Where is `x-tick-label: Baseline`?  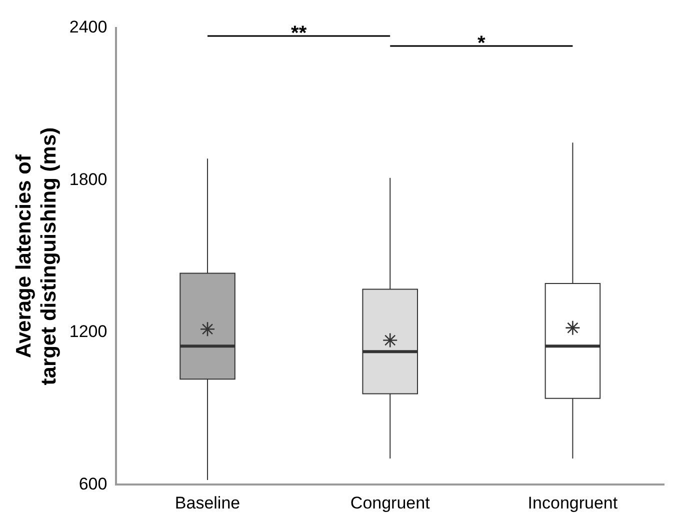
x-tick-label: Baseline is located at coordinates (207, 502).